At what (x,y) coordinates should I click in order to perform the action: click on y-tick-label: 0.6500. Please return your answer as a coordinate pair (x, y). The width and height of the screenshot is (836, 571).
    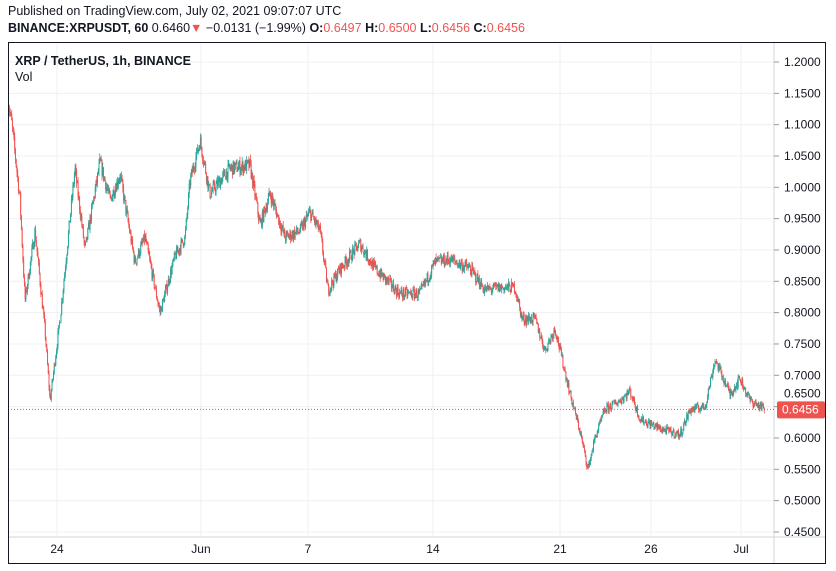
    Looking at the image, I should click on (802, 393).